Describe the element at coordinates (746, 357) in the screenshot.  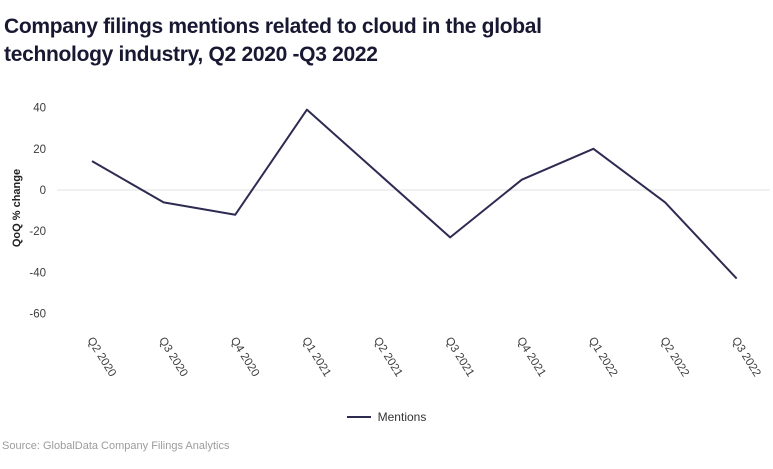
I see `x-tick-label: Q3 2022` at that location.